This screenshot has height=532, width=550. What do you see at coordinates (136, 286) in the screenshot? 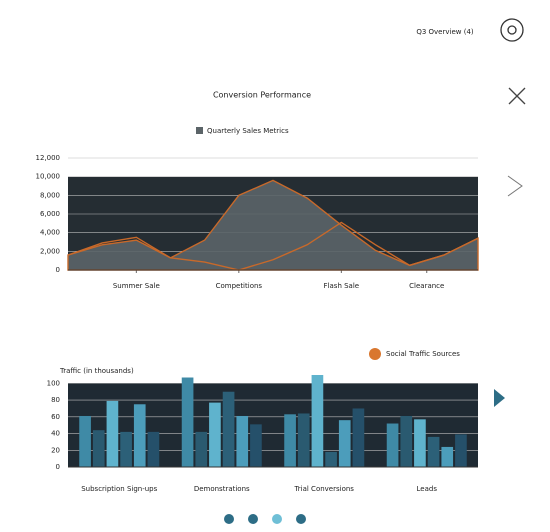
I see `x-tick-label: Summer Sale` at bounding box center [136, 286].